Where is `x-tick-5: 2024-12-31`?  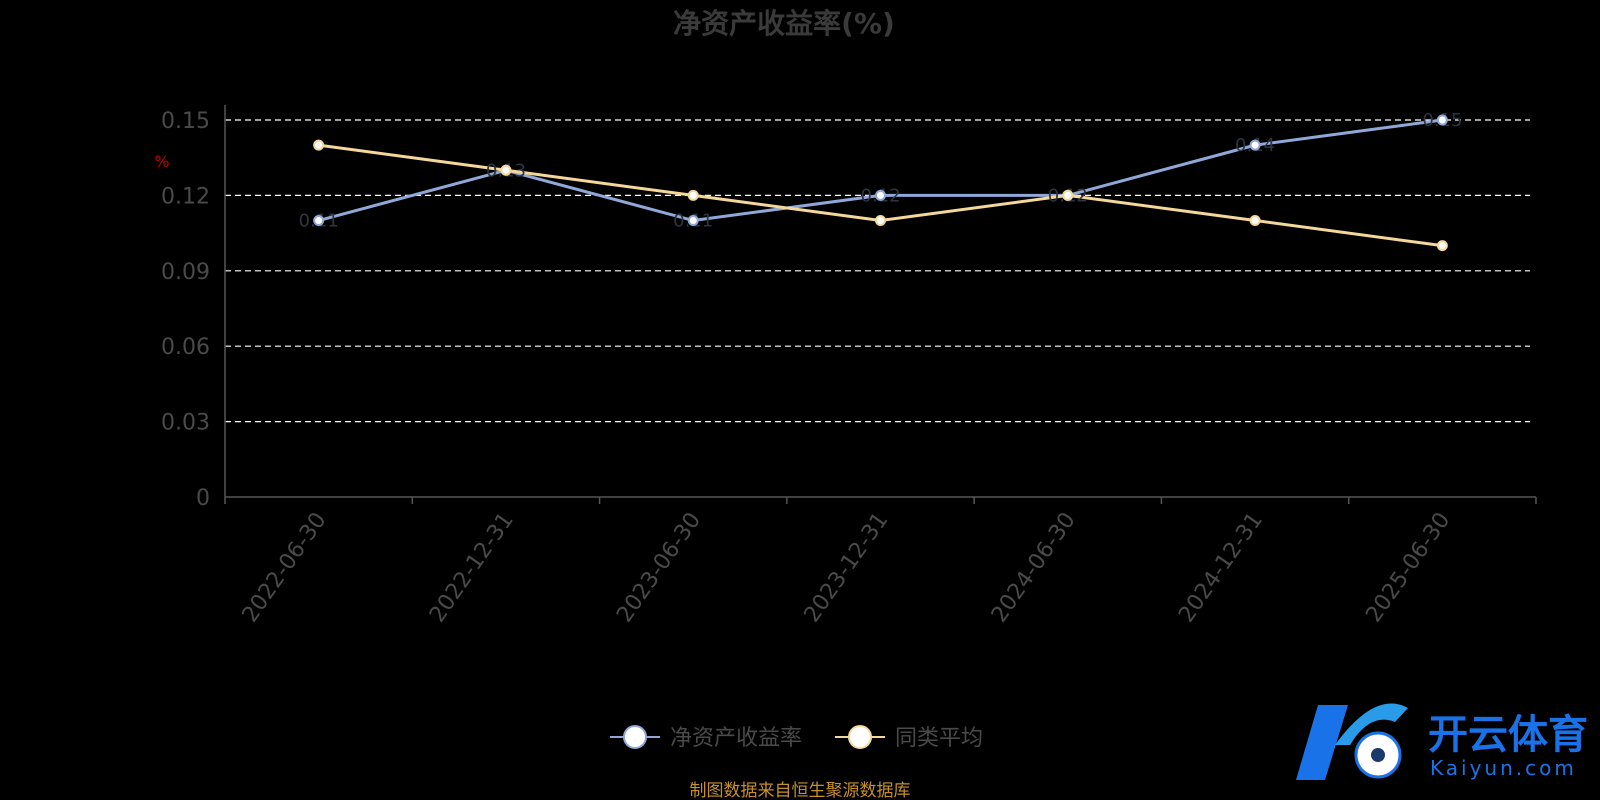
x-tick-5: 2024-12-31 is located at coordinates (1221, 567).